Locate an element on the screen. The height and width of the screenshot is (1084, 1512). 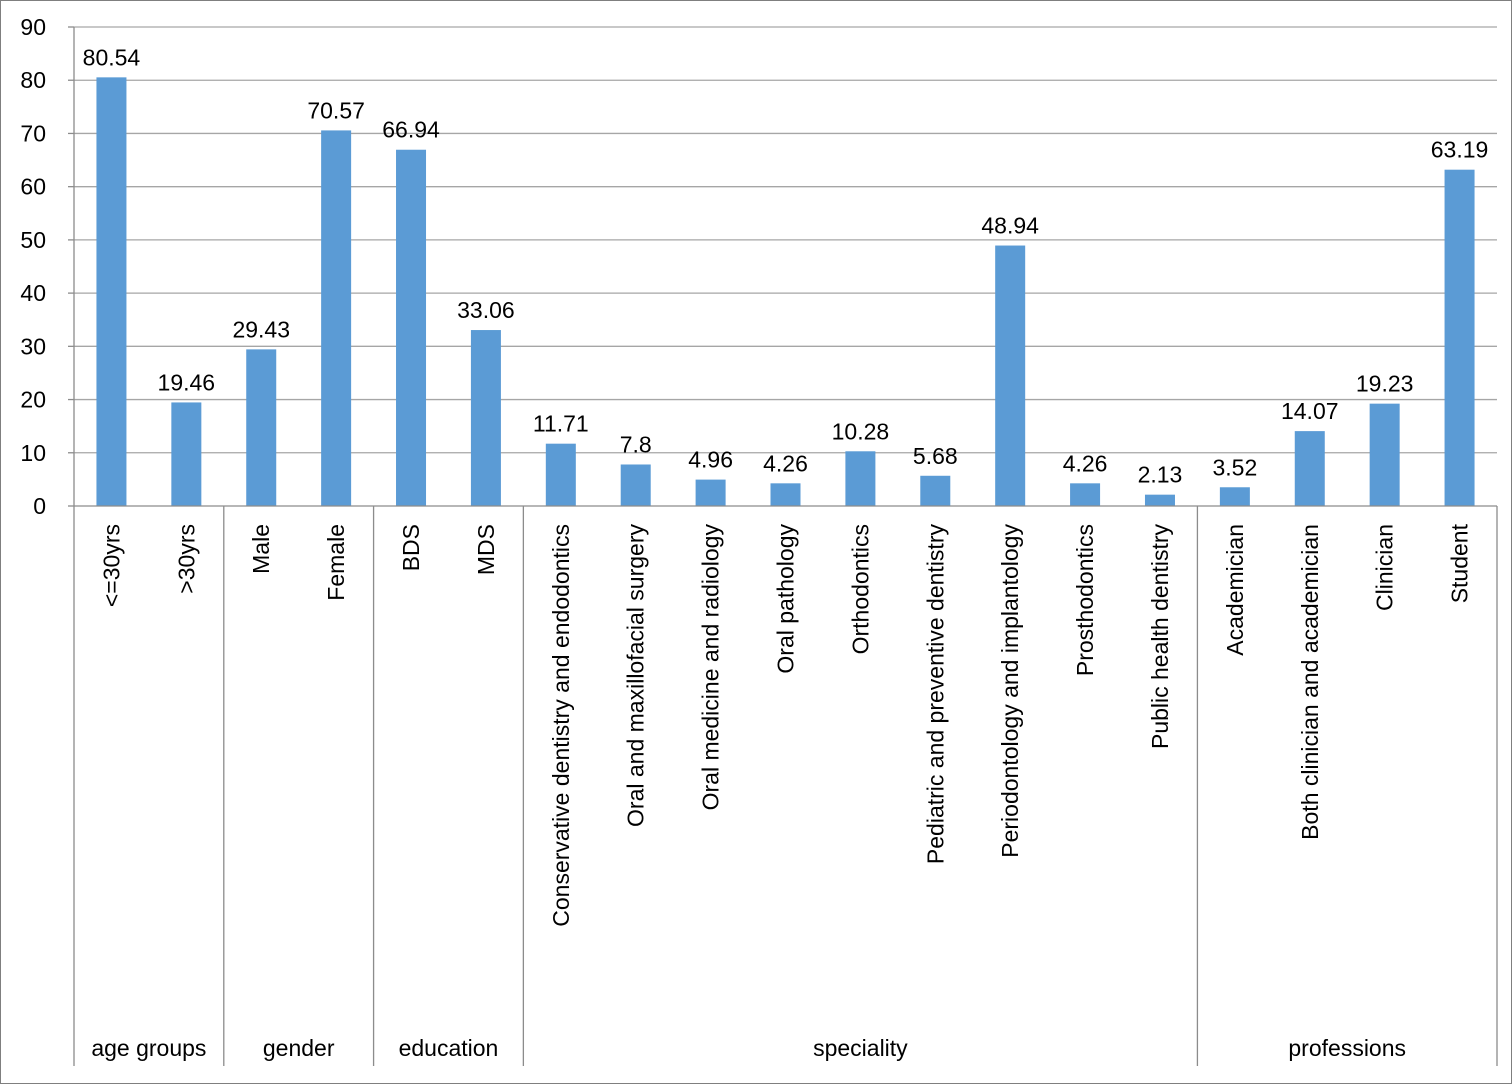
category-label-15: Academician is located at coordinates (1235, 590).